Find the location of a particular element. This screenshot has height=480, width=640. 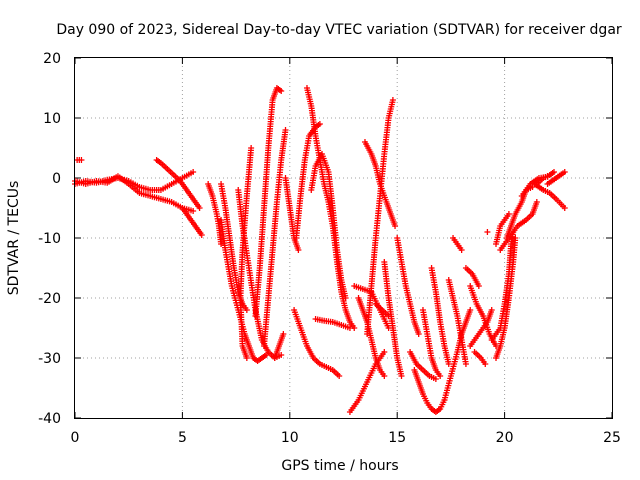

x-tick-label: 25 is located at coordinates (612, 438).